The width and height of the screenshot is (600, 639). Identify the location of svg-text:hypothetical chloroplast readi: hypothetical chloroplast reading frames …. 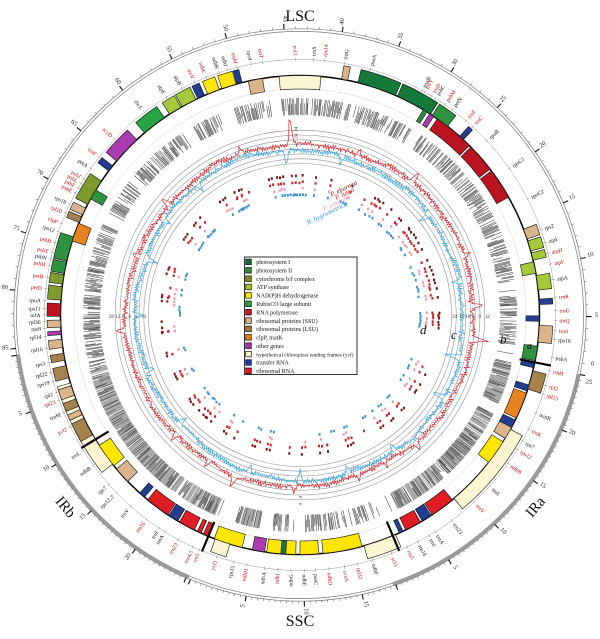
(304, 354).